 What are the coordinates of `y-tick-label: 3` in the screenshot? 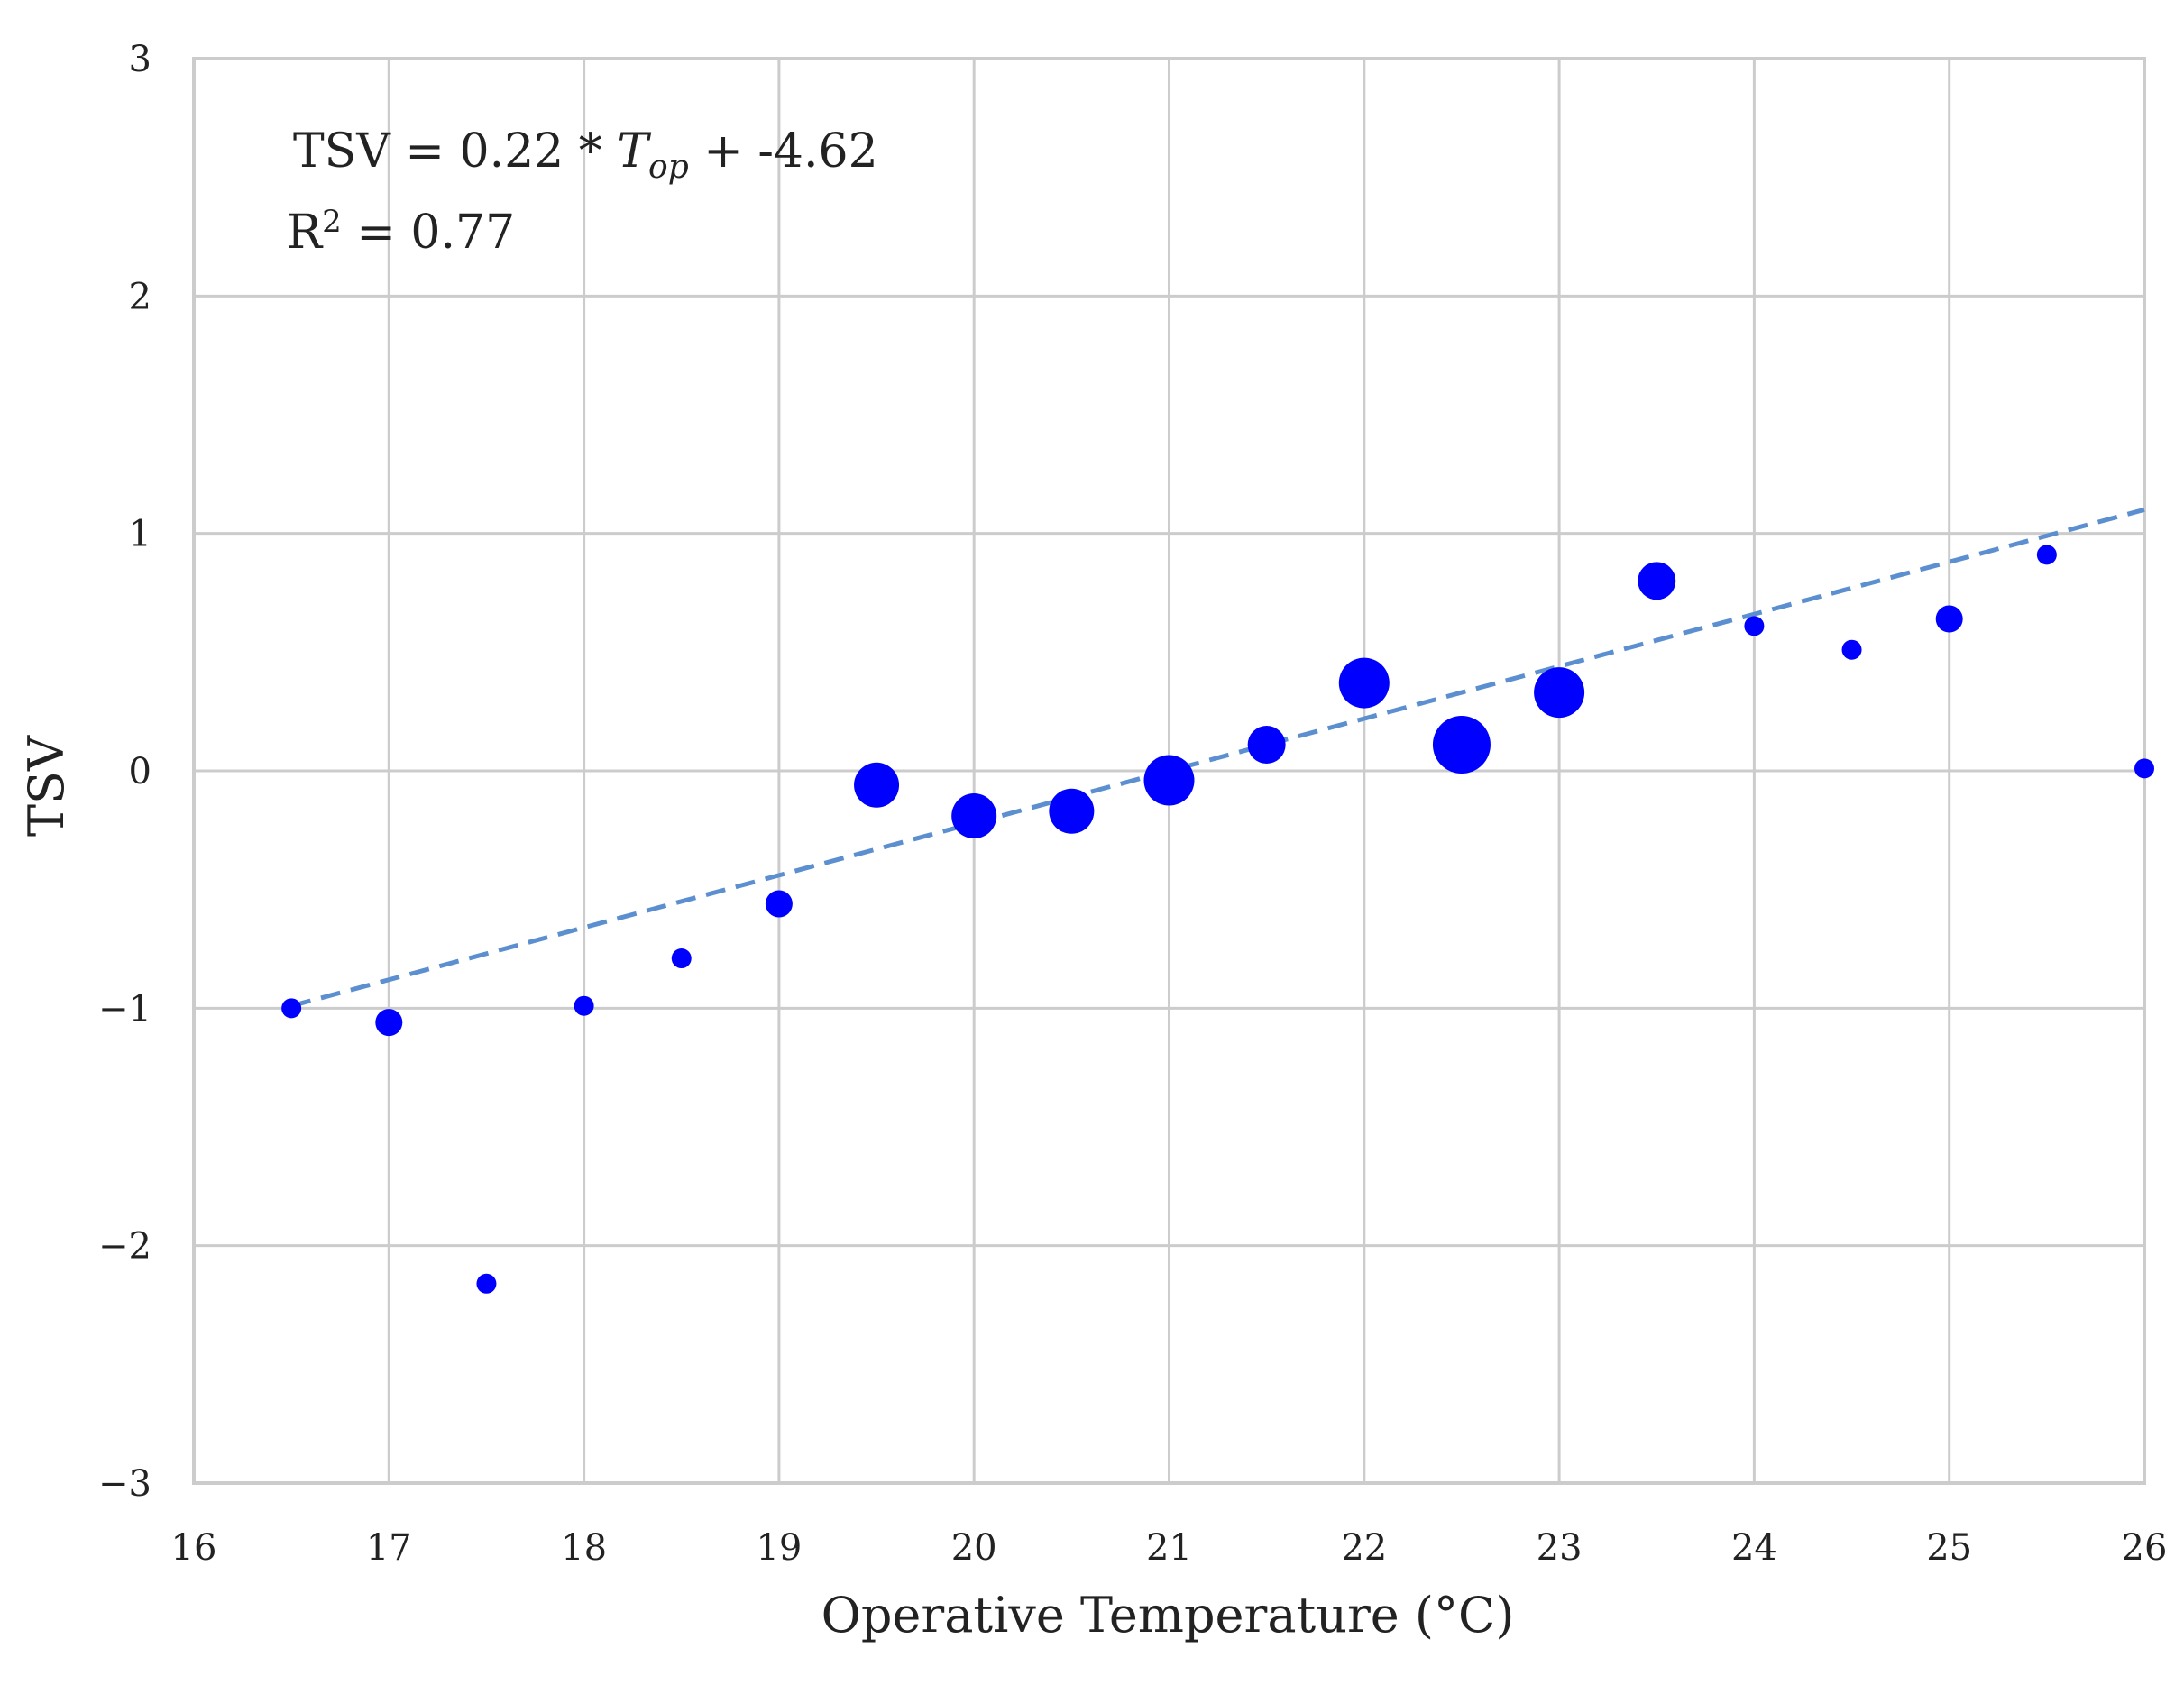 It's located at (140, 60).